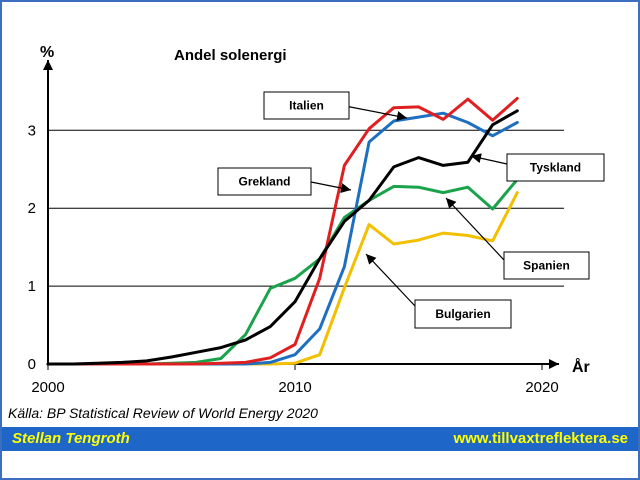 The image size is (640, 480). What do you see at coordinates (230, 55) in the screenshot?
I see `chart-title: Andel solenergi` at bounding box center [230, 55].